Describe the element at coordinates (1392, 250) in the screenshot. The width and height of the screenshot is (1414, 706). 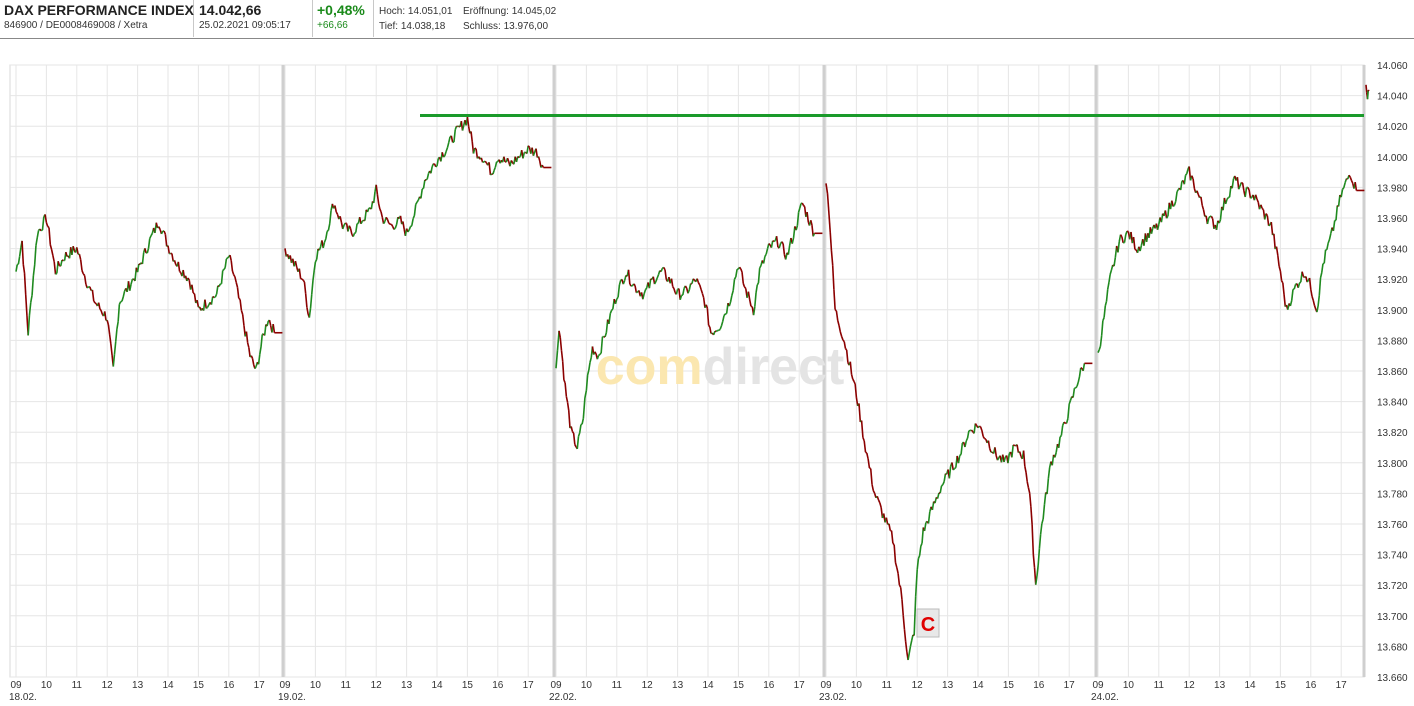
I see `y-tick-label: 13.940` at that location.